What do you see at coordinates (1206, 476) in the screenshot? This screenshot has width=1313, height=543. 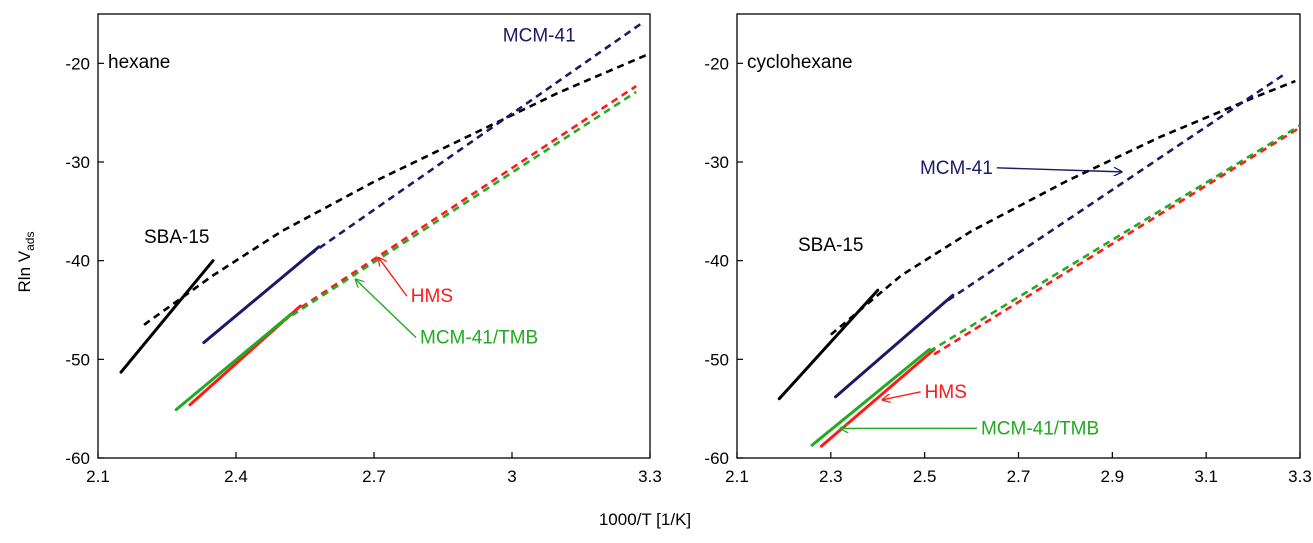 I see `x-tick-label: 3.1` at bounding box center [1206, 476].